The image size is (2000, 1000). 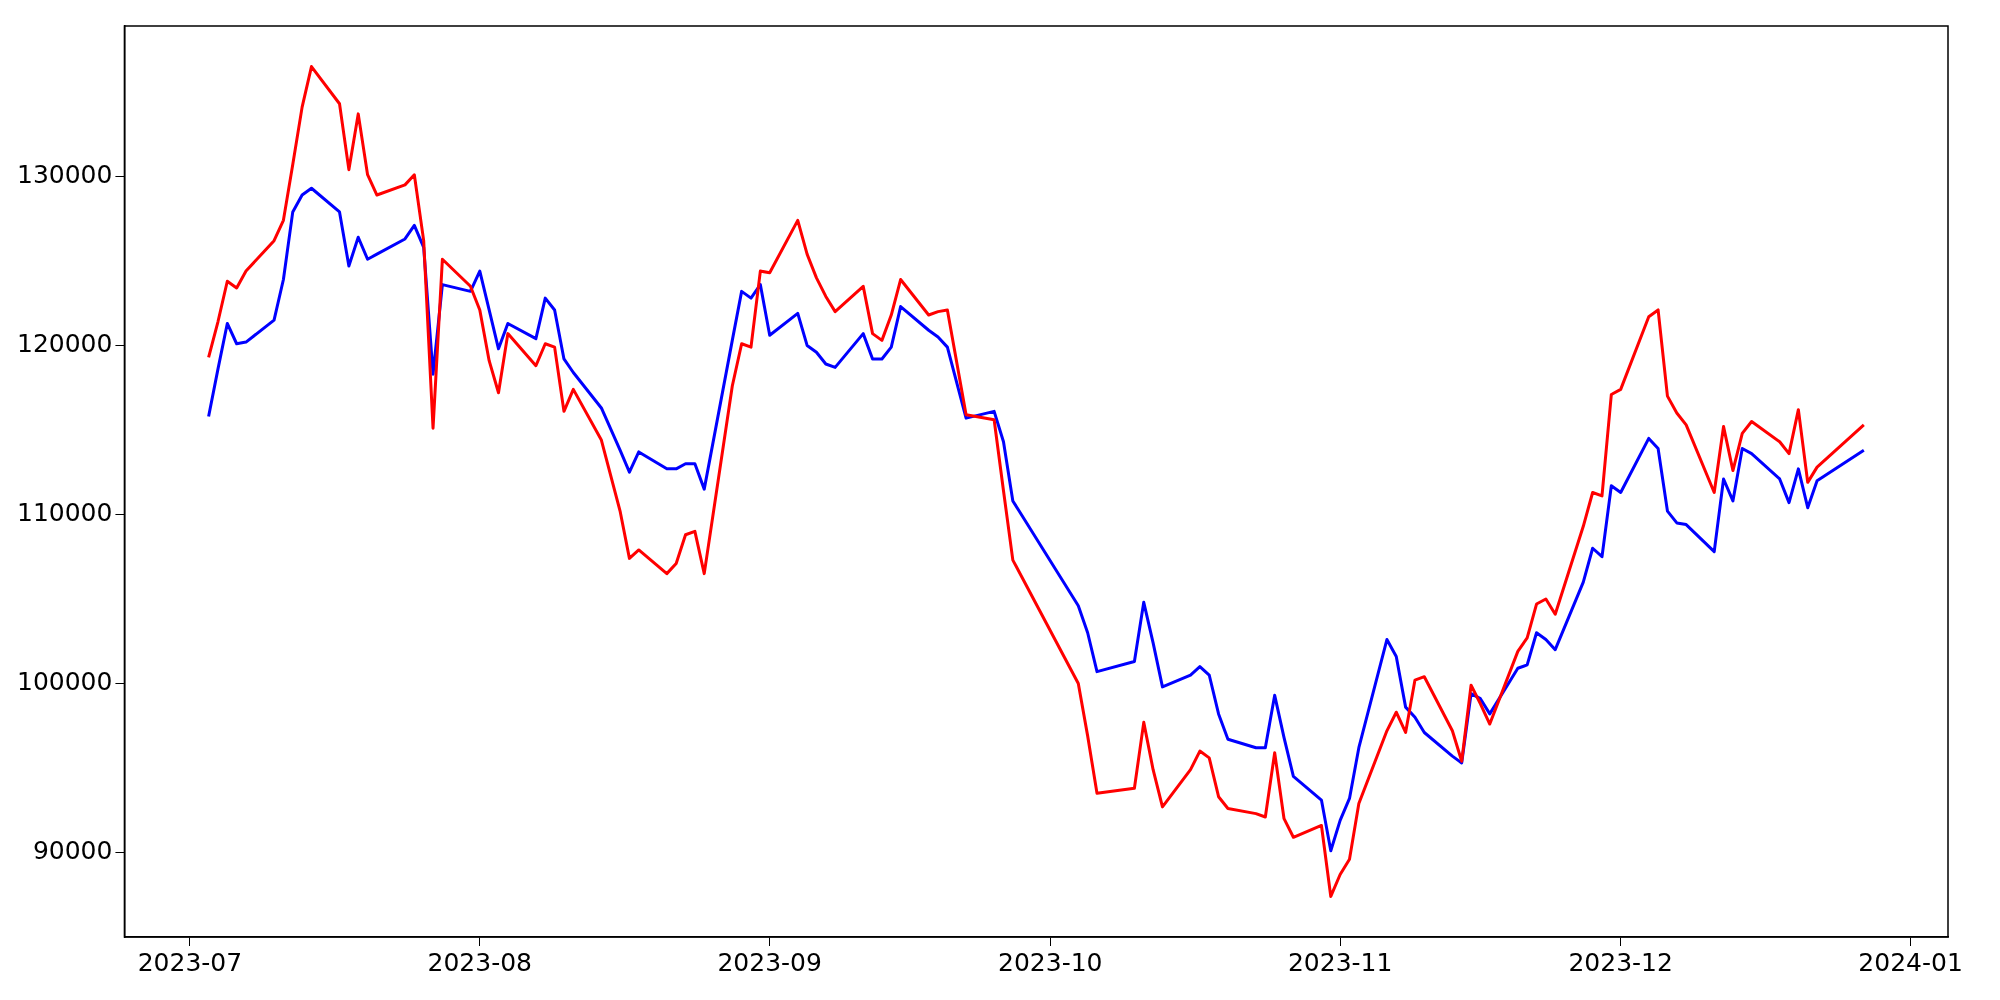 What do you see at coordinates (72, 850) in the screenshot?
I see `y-tick-label: 90000` at bounding box center [72, 850].